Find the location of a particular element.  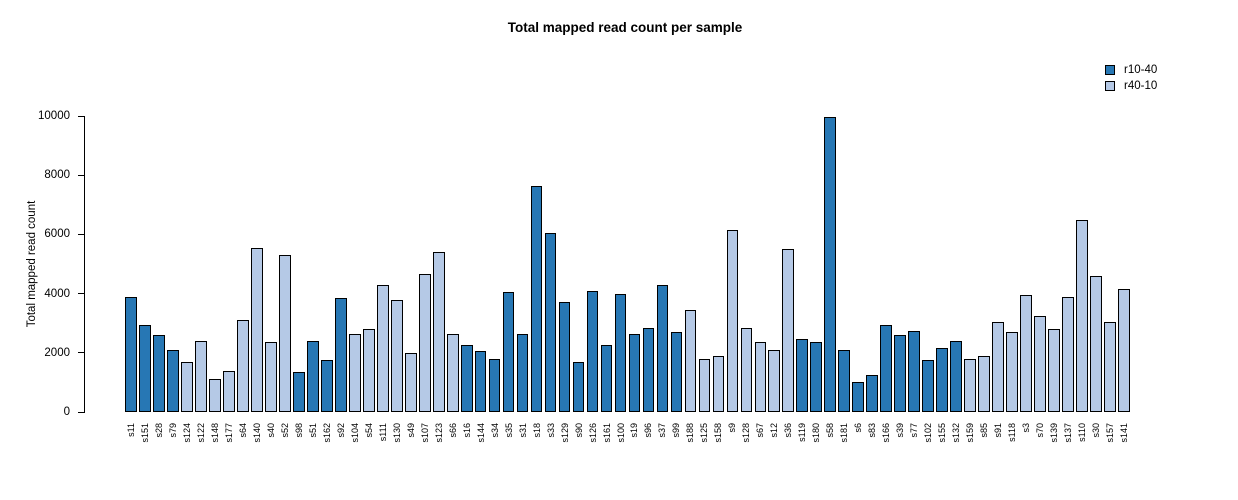

x-axis-label-s104: s104 is located at coordinates (354, 433).